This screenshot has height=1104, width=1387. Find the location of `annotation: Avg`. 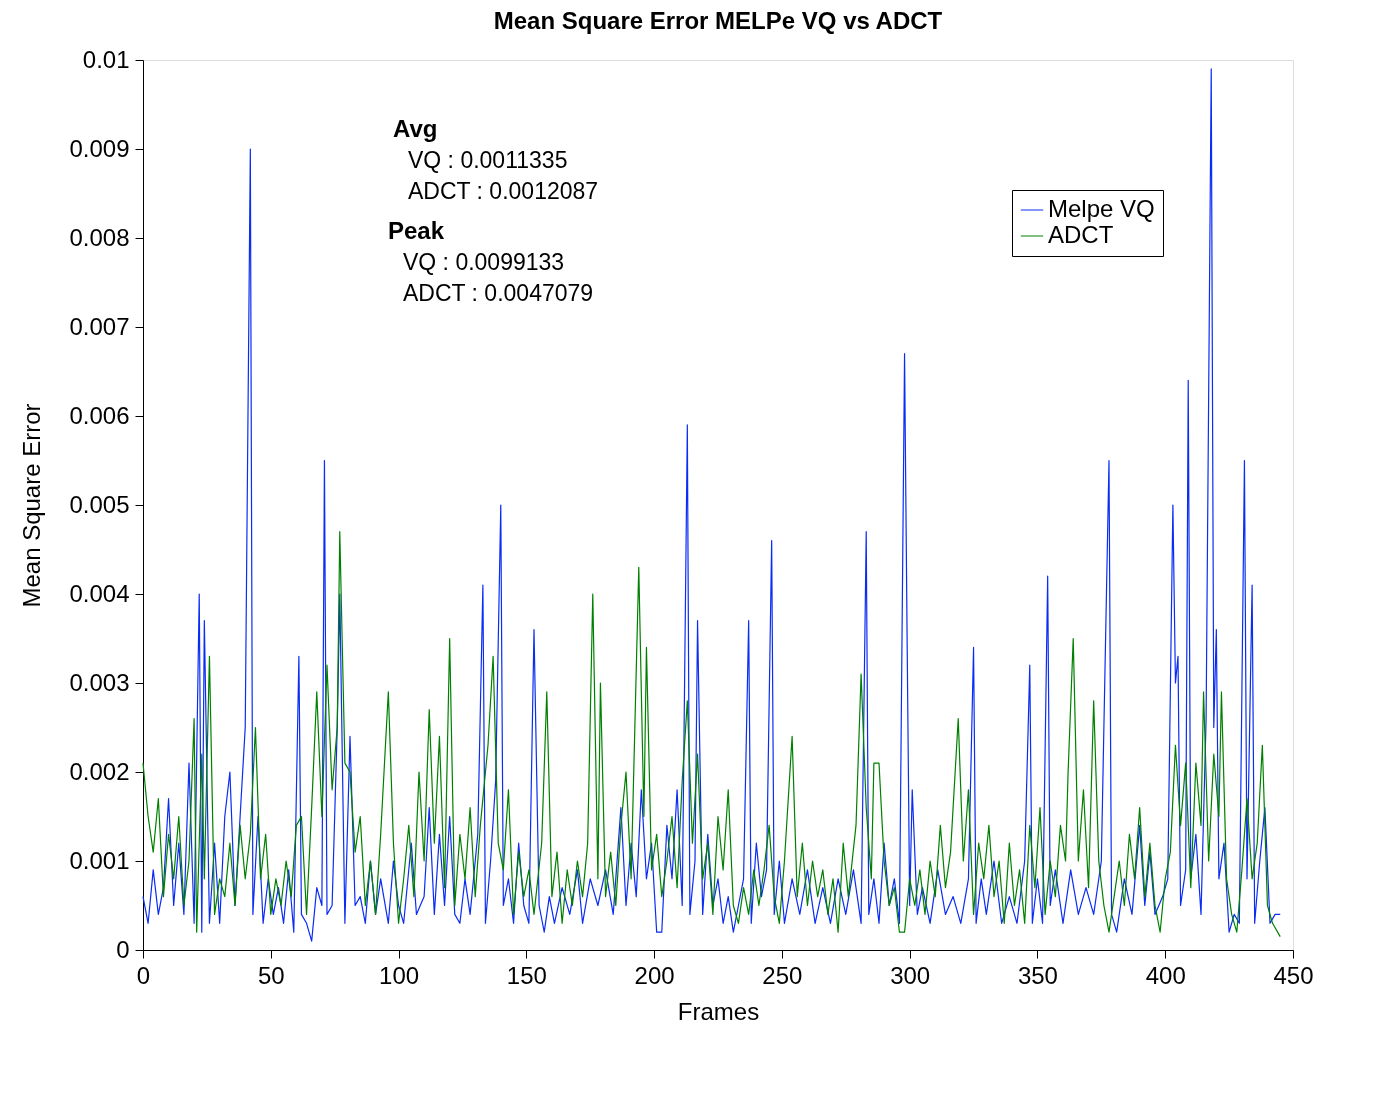

annotation: Avg is located at coordinates (415, 128).